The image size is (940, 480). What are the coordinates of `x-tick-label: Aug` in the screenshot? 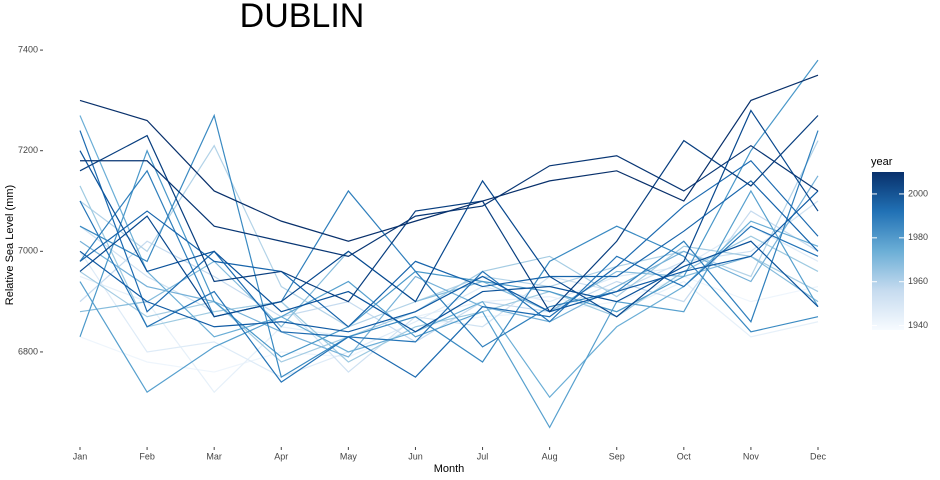 It's located at (550, 456).